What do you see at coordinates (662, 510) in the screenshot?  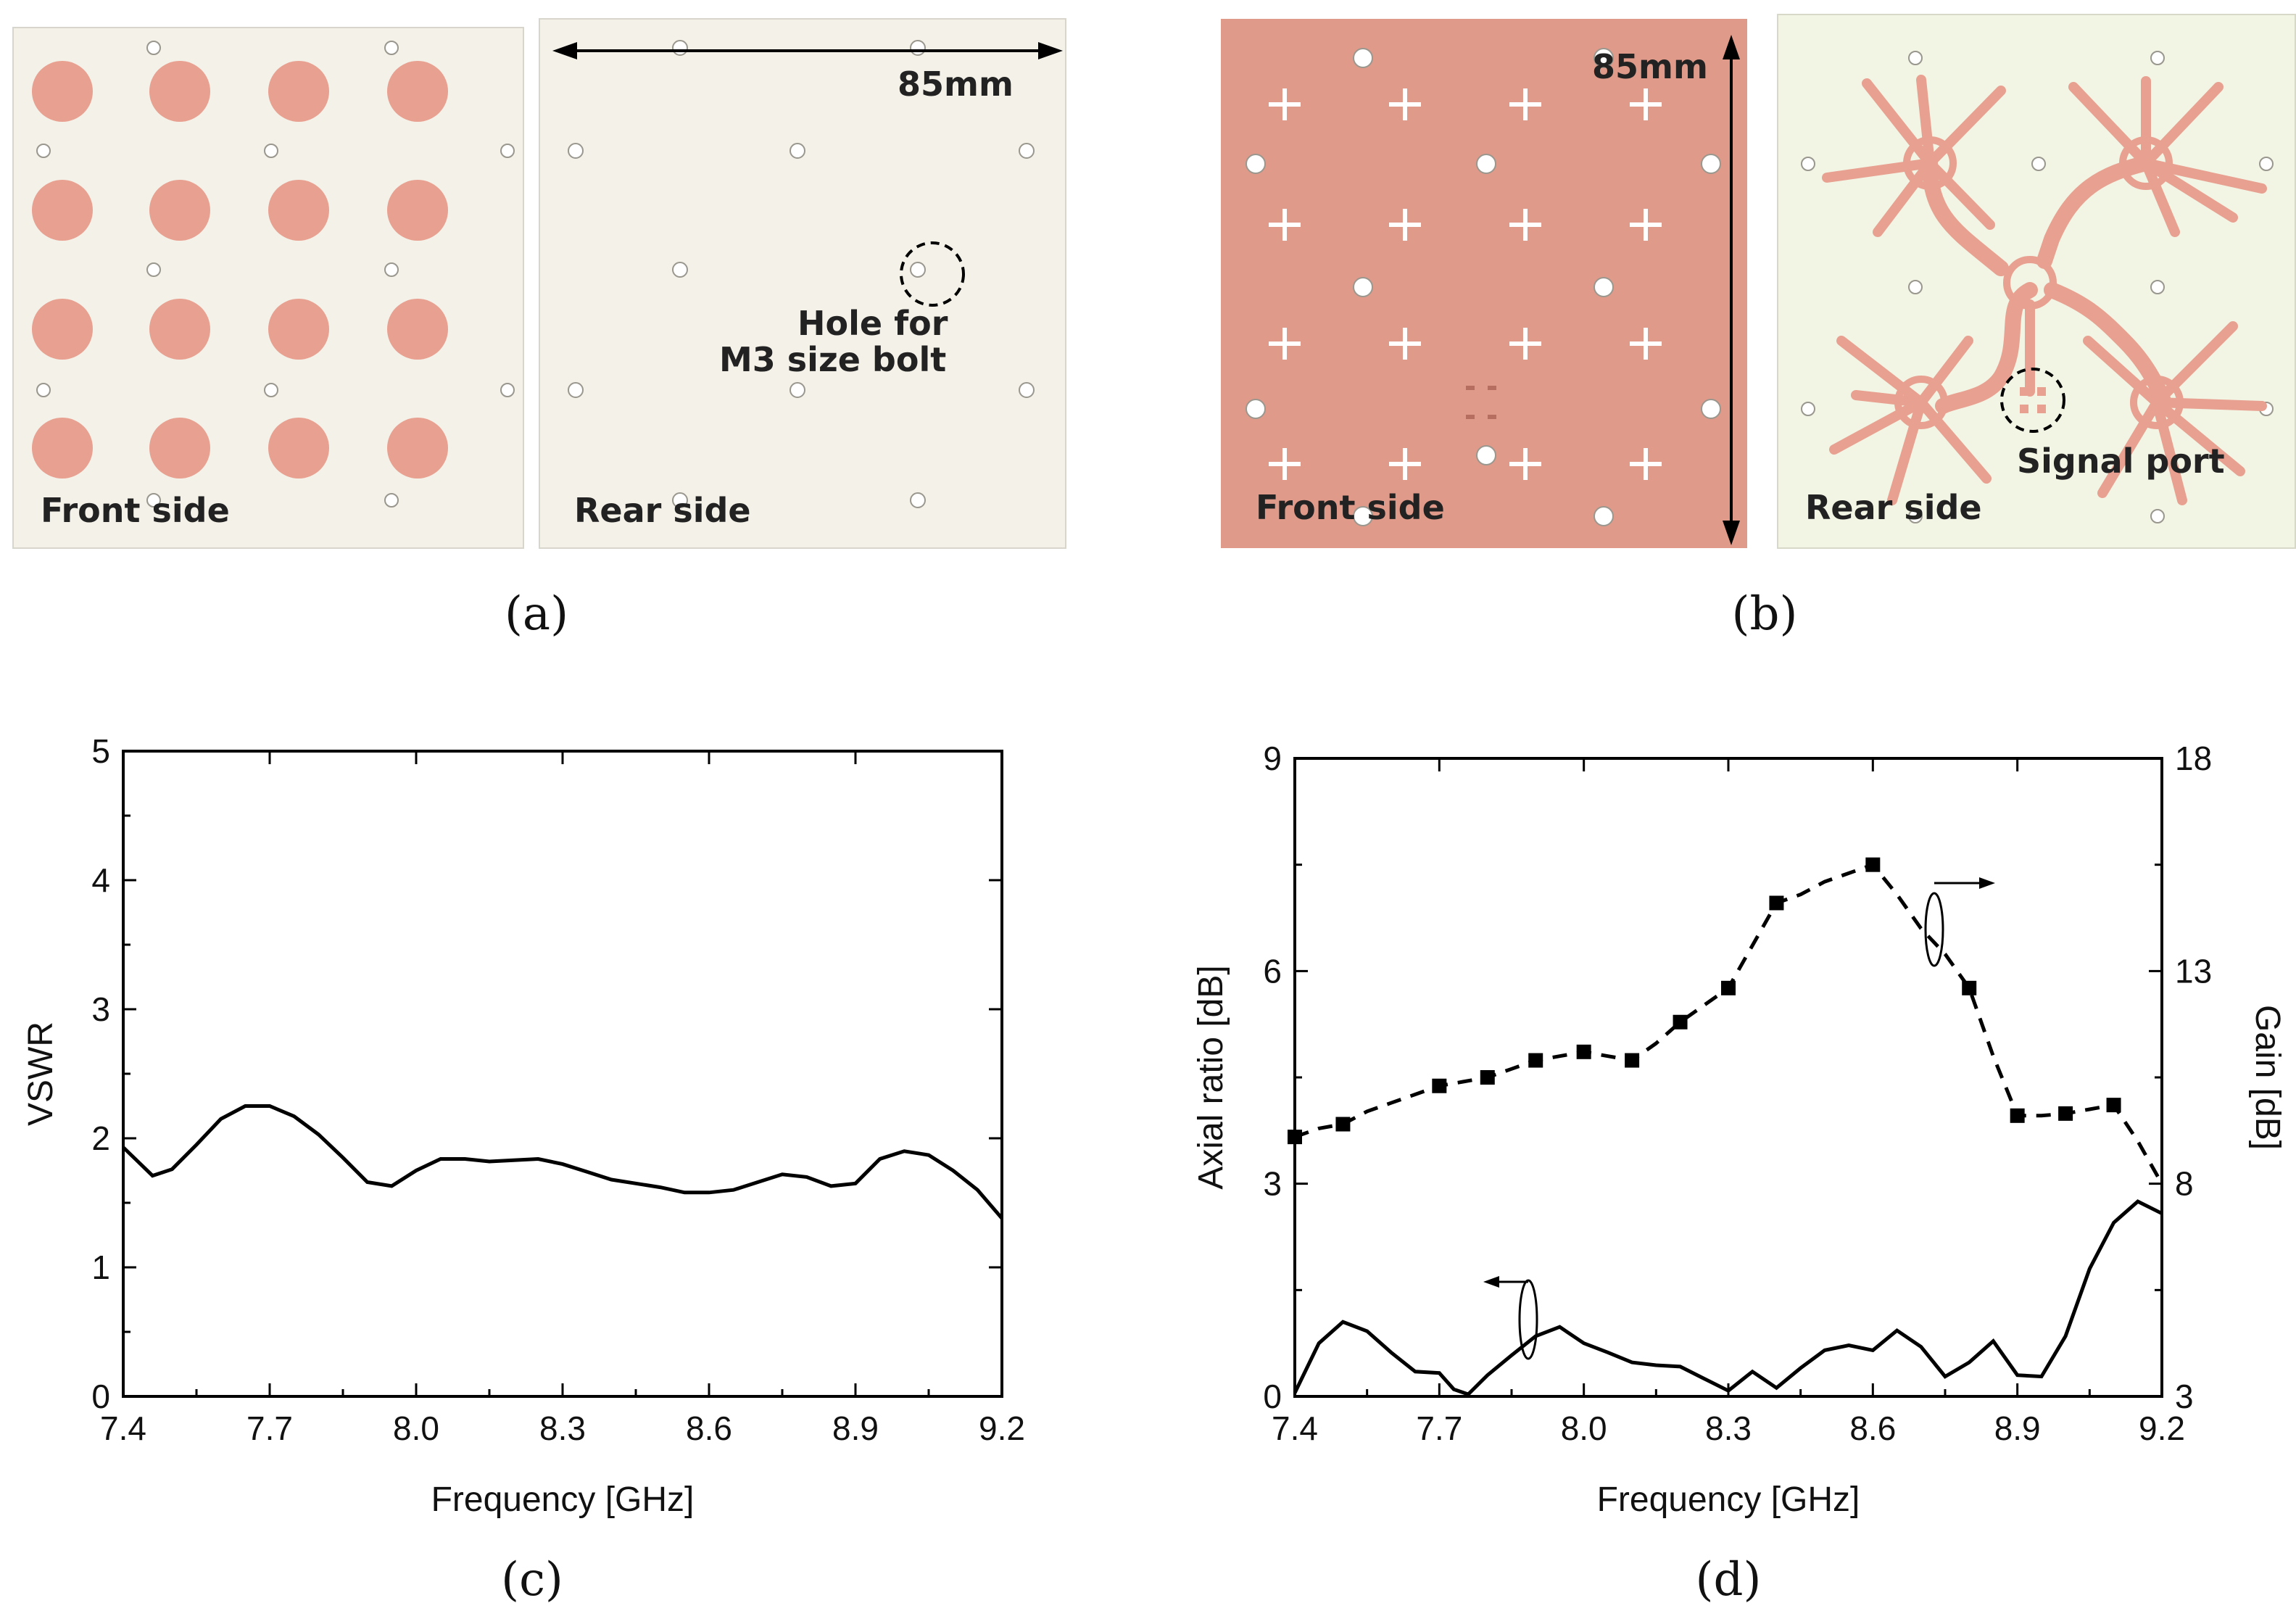 I see `panel-a-rear-label: Rear side` at bounding box center [662, 510].